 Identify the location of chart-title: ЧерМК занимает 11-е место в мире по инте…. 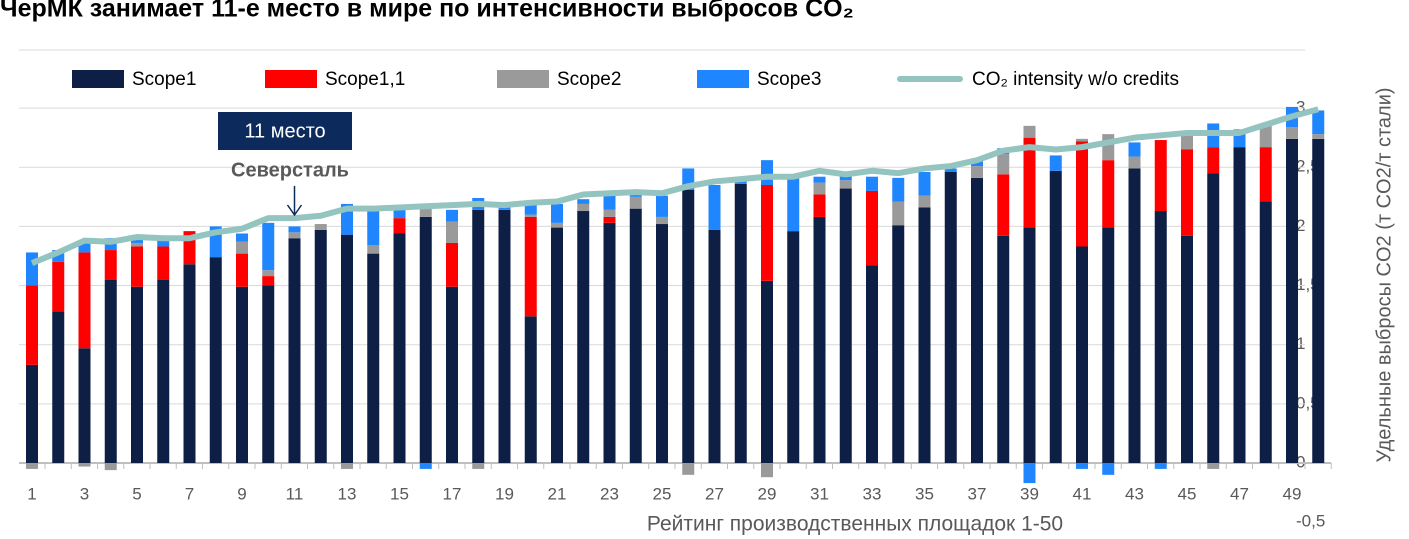
(427, 11).